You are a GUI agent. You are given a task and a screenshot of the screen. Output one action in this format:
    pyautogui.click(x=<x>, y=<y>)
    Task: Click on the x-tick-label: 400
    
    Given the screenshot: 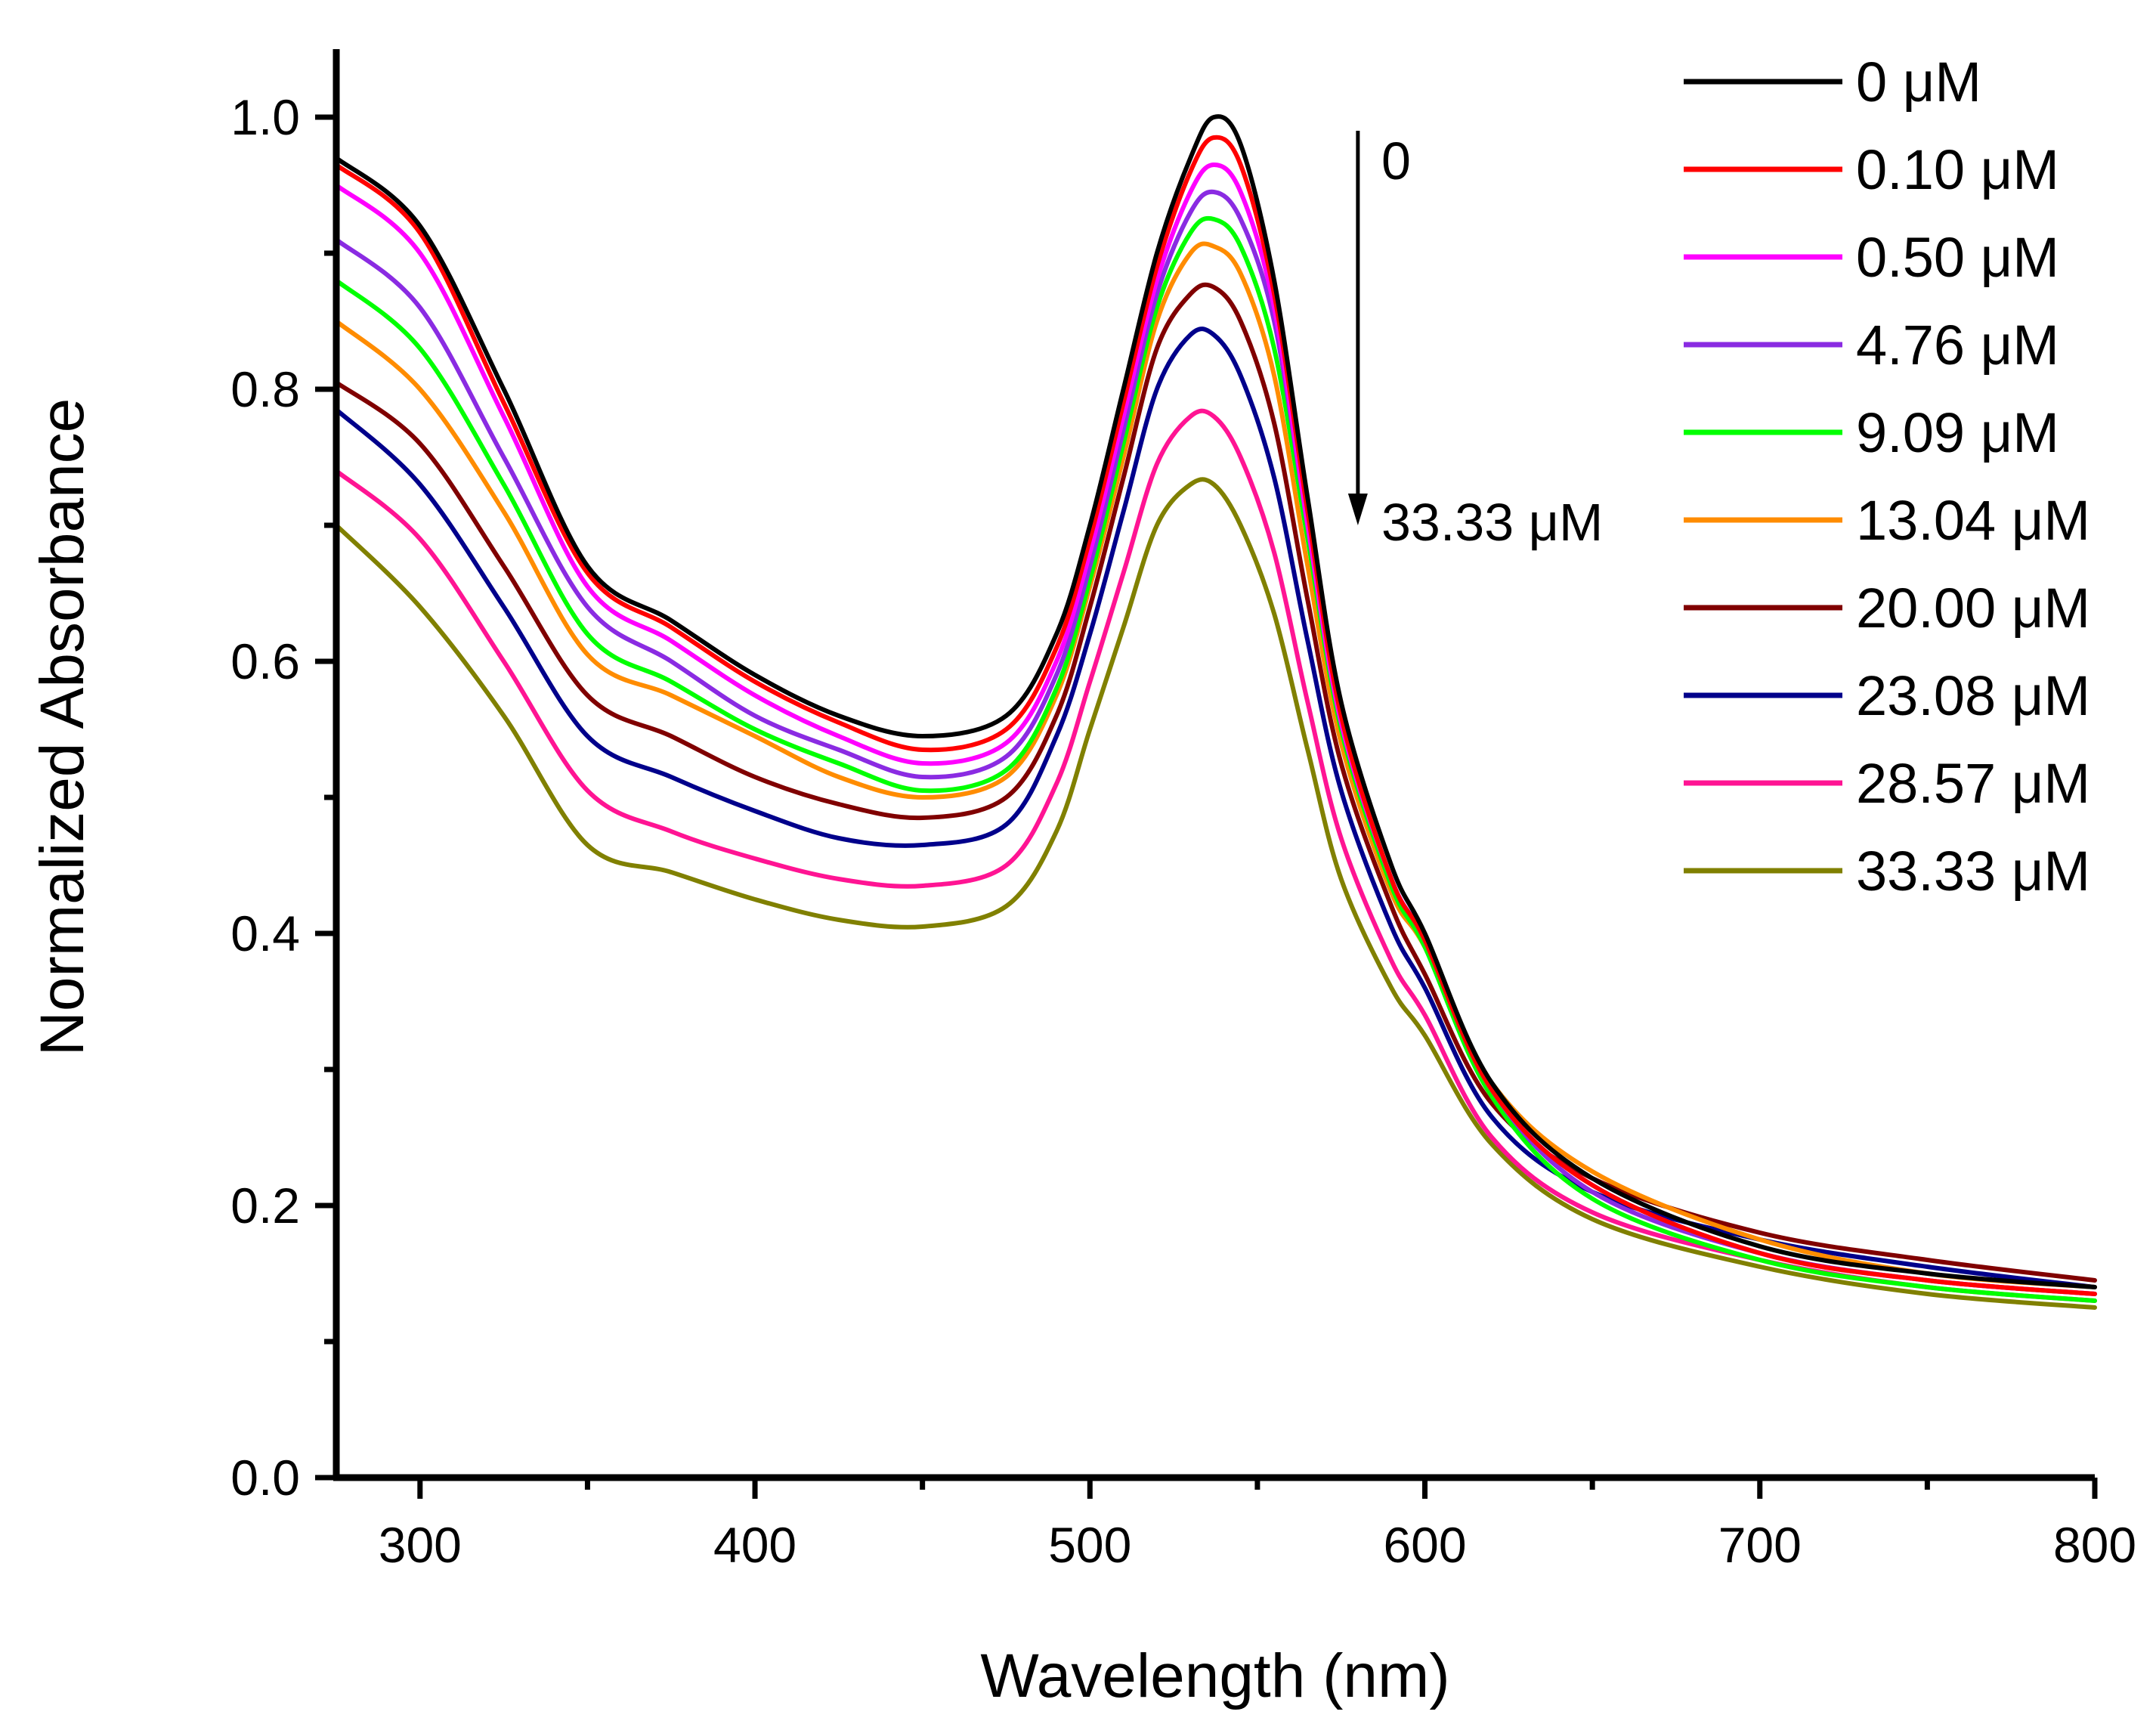 What is the action you would take?
    pyautogui.click(x=755, y=1545)
    